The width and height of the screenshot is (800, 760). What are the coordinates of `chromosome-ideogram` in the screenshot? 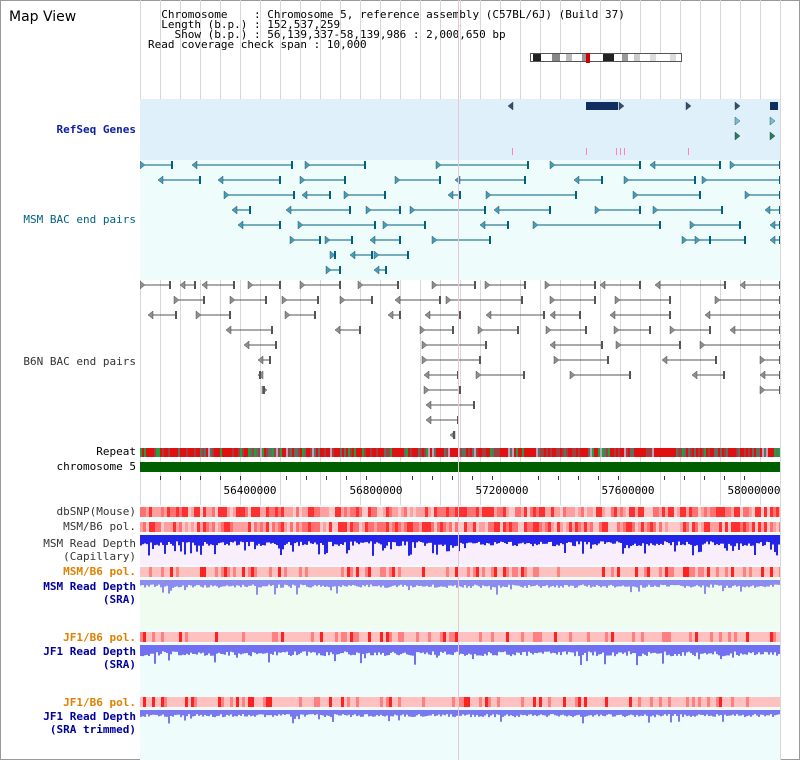 It's located at (606, 58).